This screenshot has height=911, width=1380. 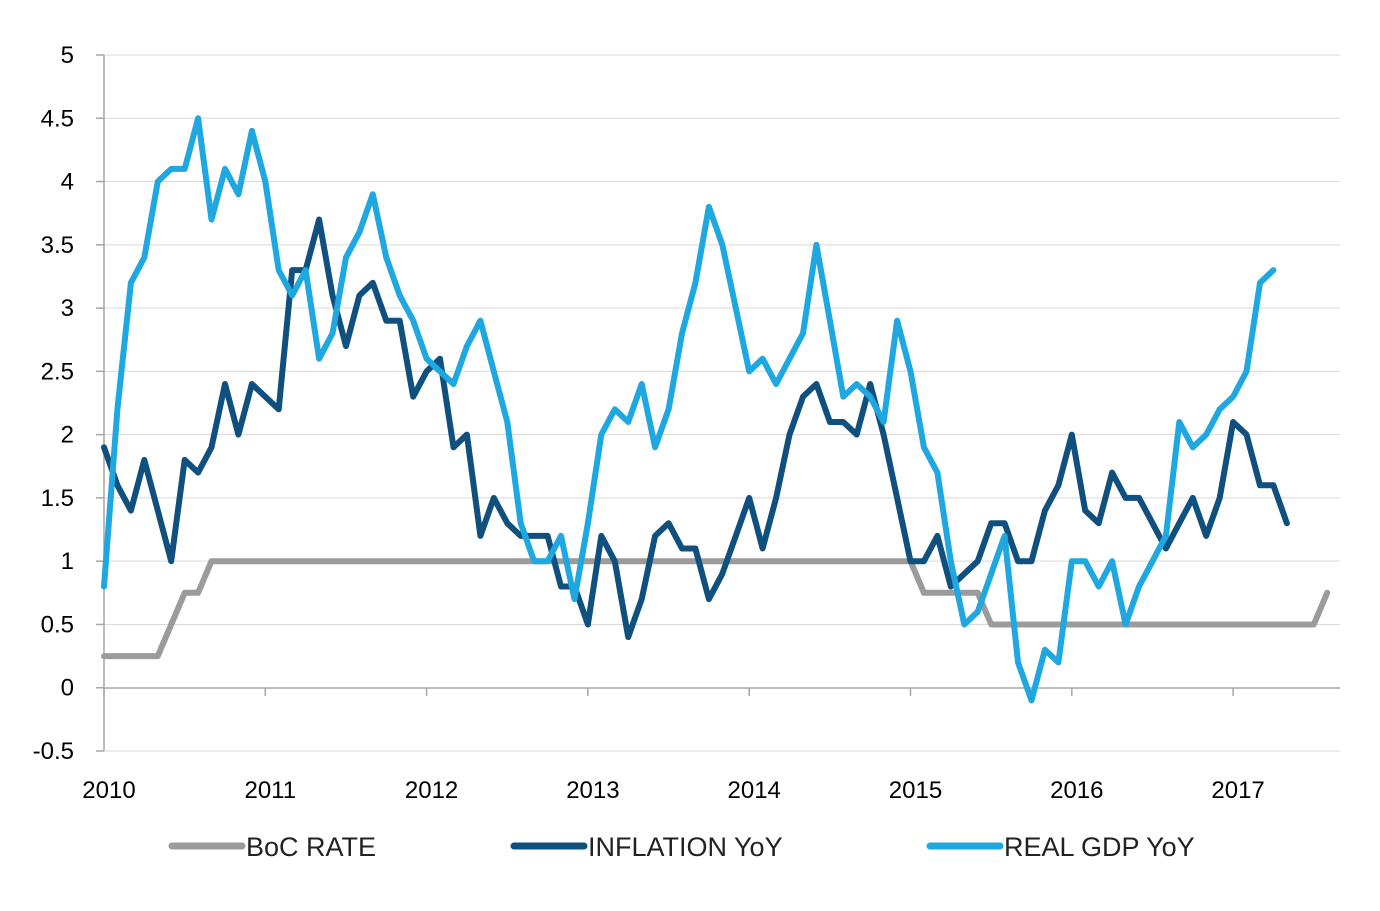 What do you see at coordinates (67, 561) in the screenshot?
I see `y-tick-label: 1` at bounding box center [67, 561].